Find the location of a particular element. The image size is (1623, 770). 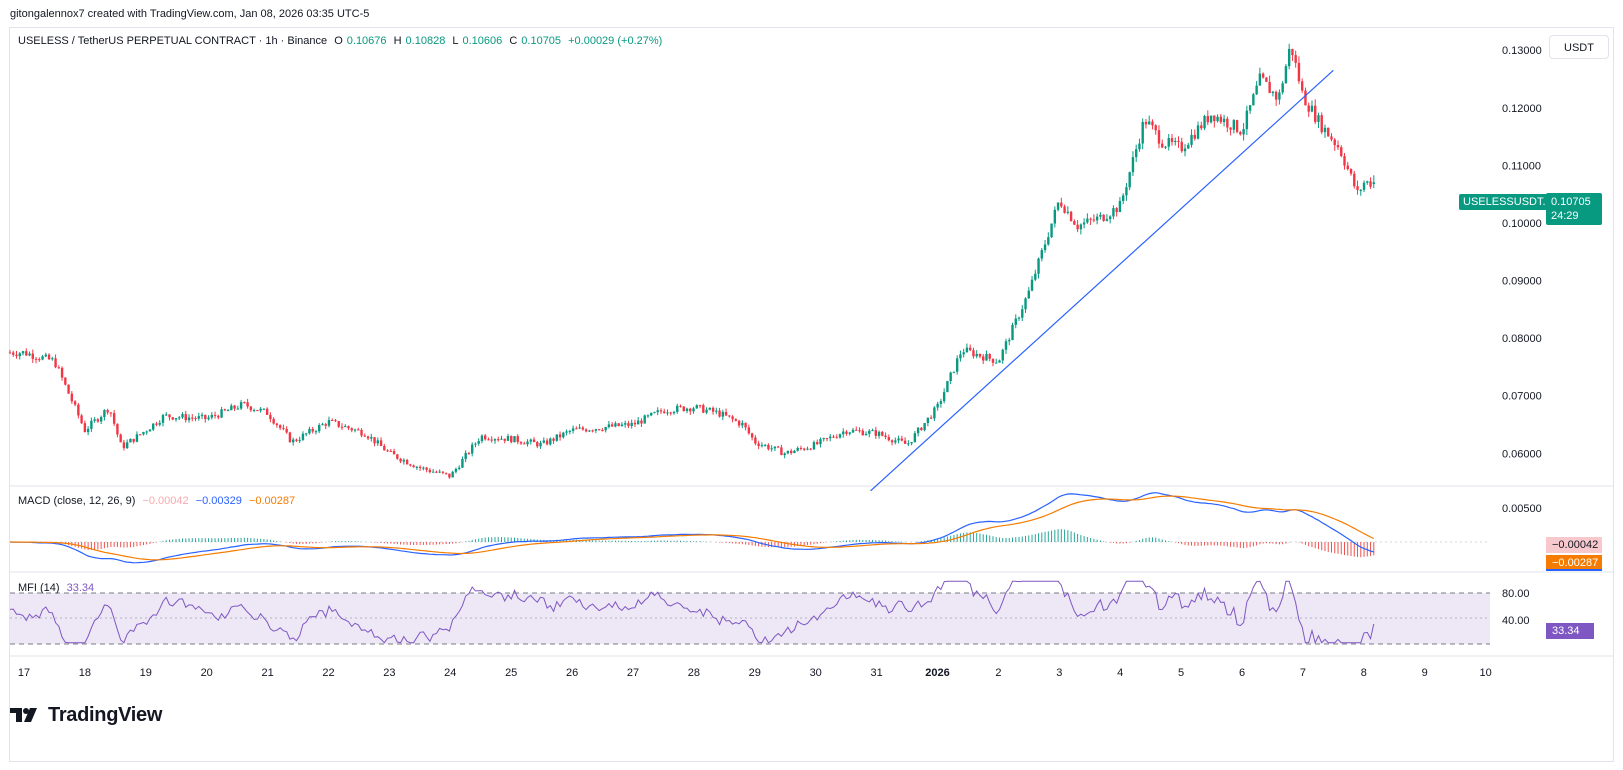

mfi-value: 33.34 is located at coordinates (80, 588).